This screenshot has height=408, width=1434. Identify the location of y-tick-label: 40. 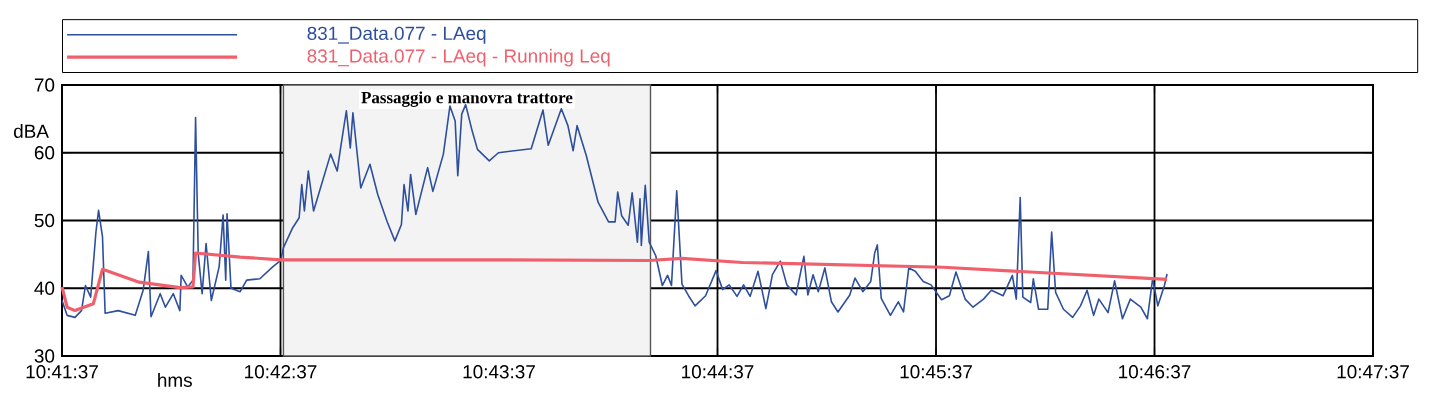
(44, 288).